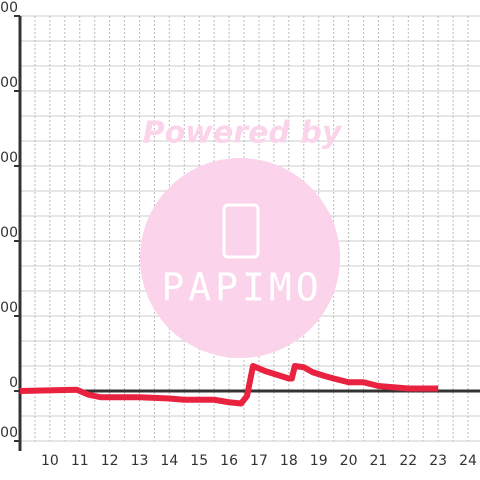 The height and width of the screenshot is (480, 480). I want to click on y-tick-label: 150,000, so click(9, 8).